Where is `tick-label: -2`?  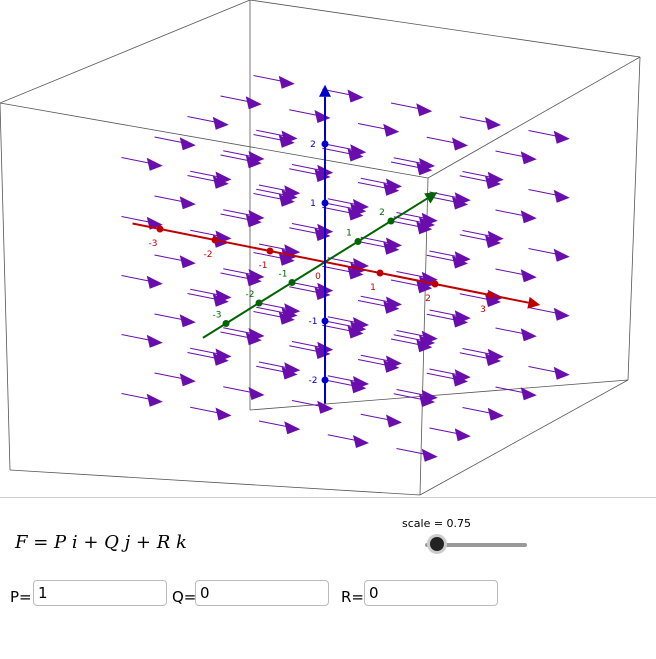 tick-label: -2 is located at coordinates (313, 381).